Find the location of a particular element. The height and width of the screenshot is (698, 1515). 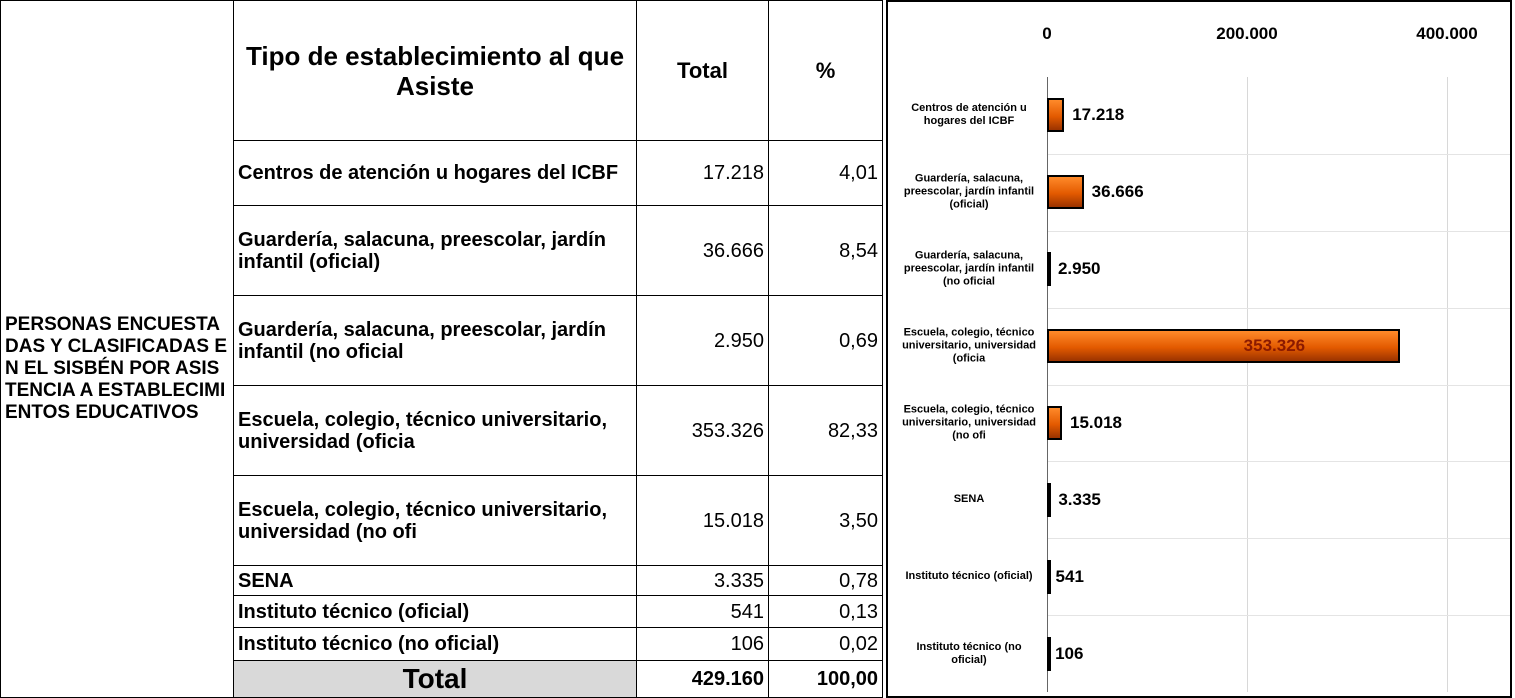

value-label: 353.326 is located at coordinates (1274, 346).